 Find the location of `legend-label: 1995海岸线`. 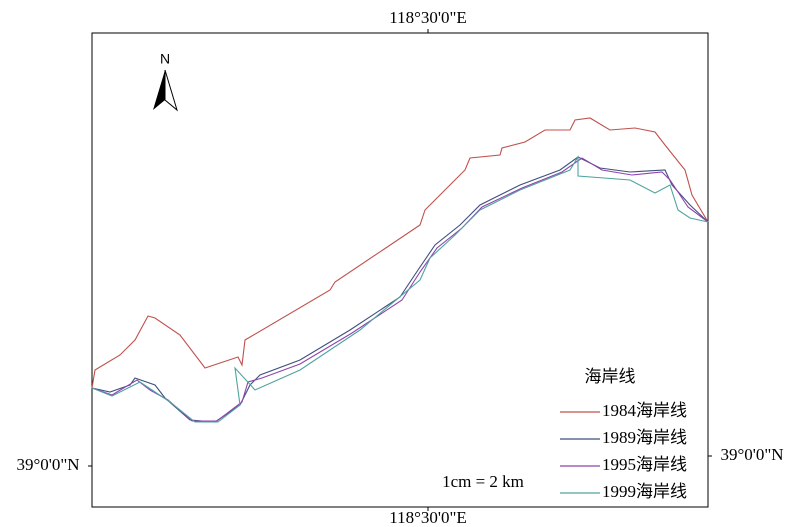

legend-label: 1995海岸线 is located at coordinates (644, 464).